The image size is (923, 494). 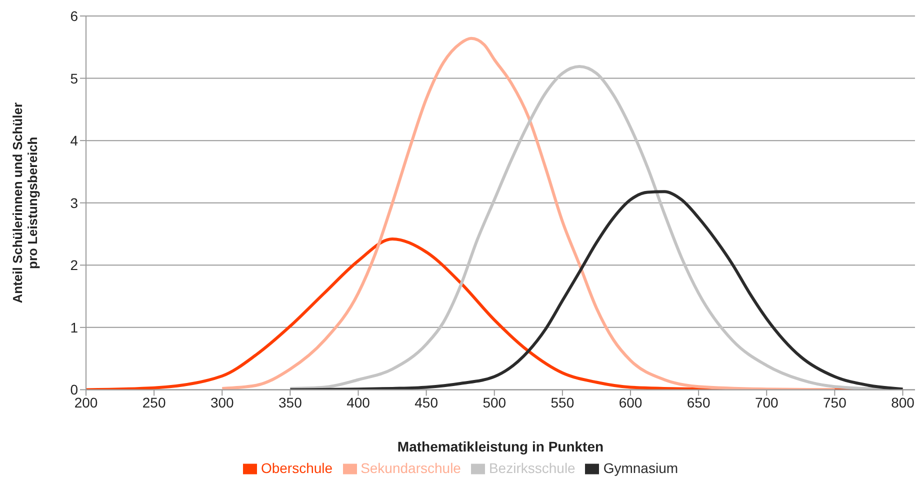 I want to click on legend-label: Oberschule, so click(x=296, y=468).